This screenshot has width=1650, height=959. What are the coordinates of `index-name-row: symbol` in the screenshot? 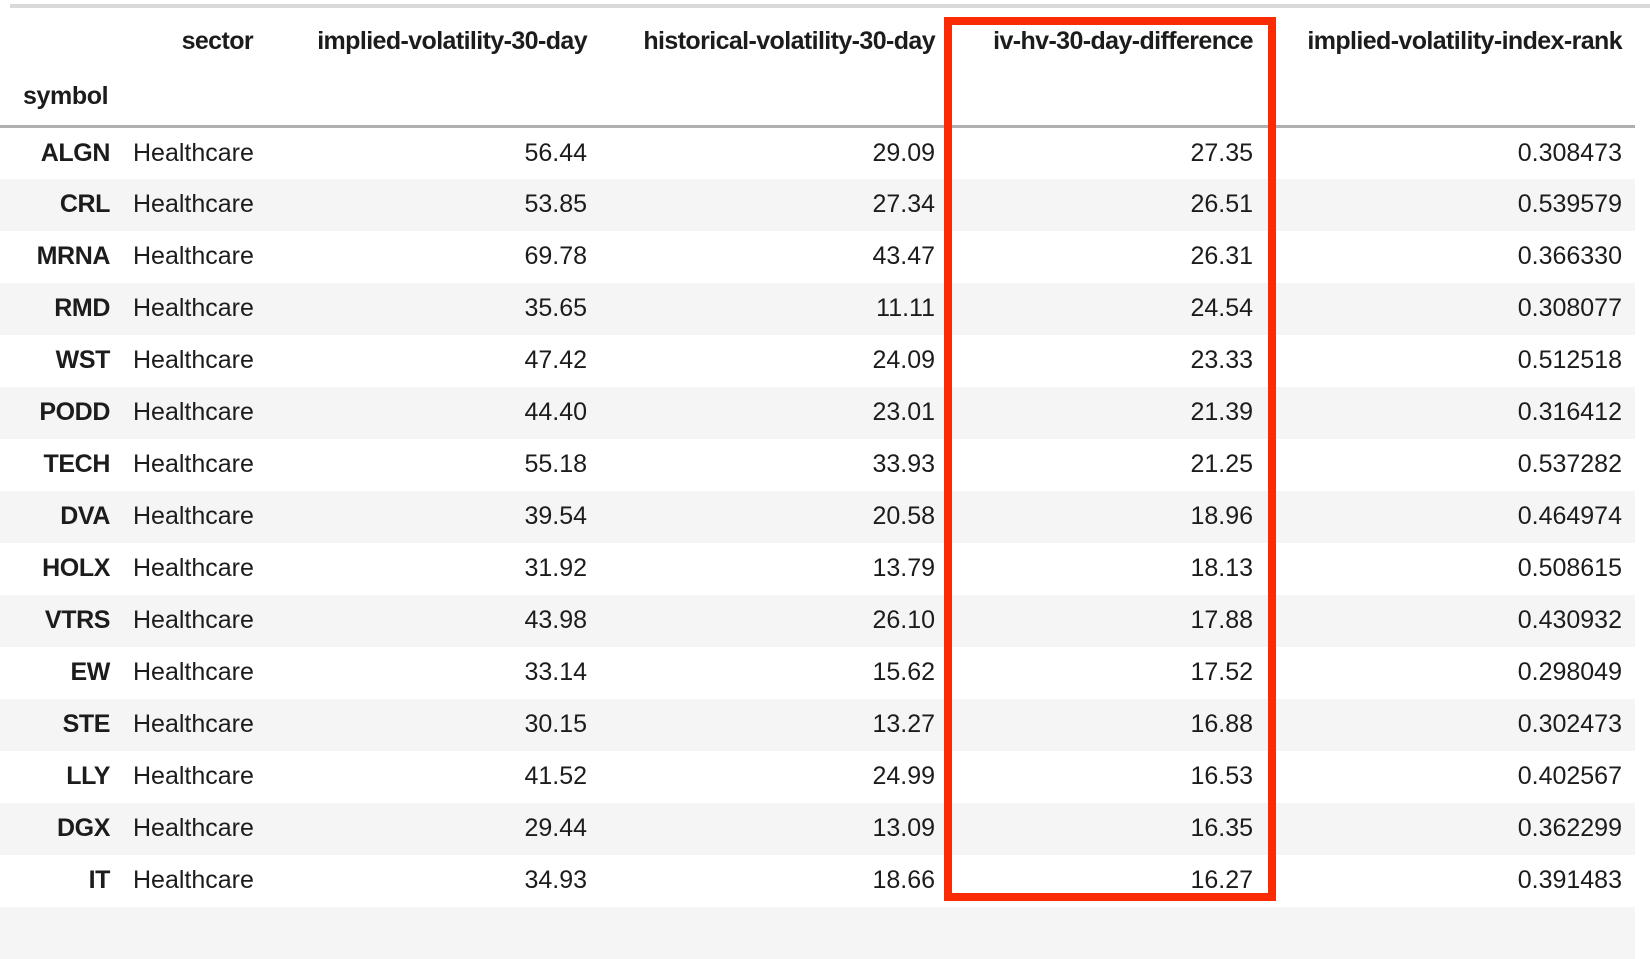 It's located at (817, 99).